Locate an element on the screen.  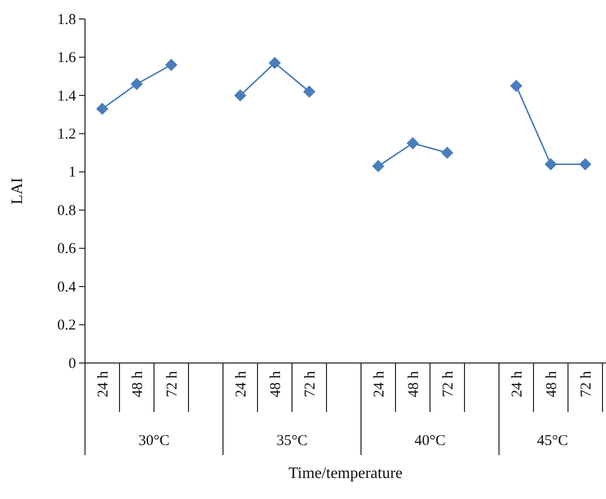
y-tick-label: 0.6 is located at coordinates (66, 249).